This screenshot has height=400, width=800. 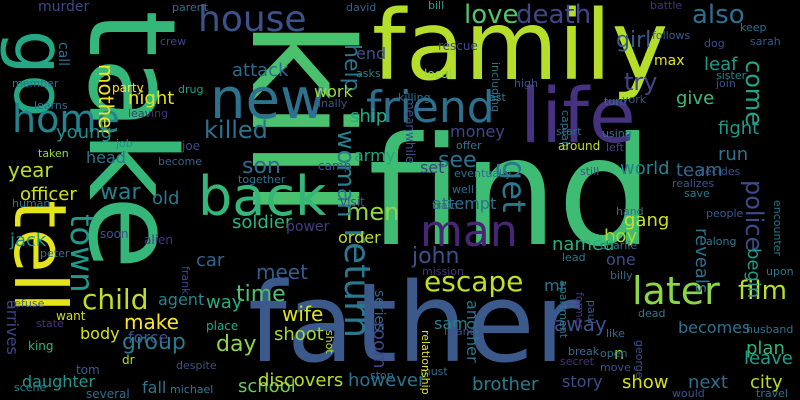 I want to click on cloud-word: love, so click(x=491, y=15).